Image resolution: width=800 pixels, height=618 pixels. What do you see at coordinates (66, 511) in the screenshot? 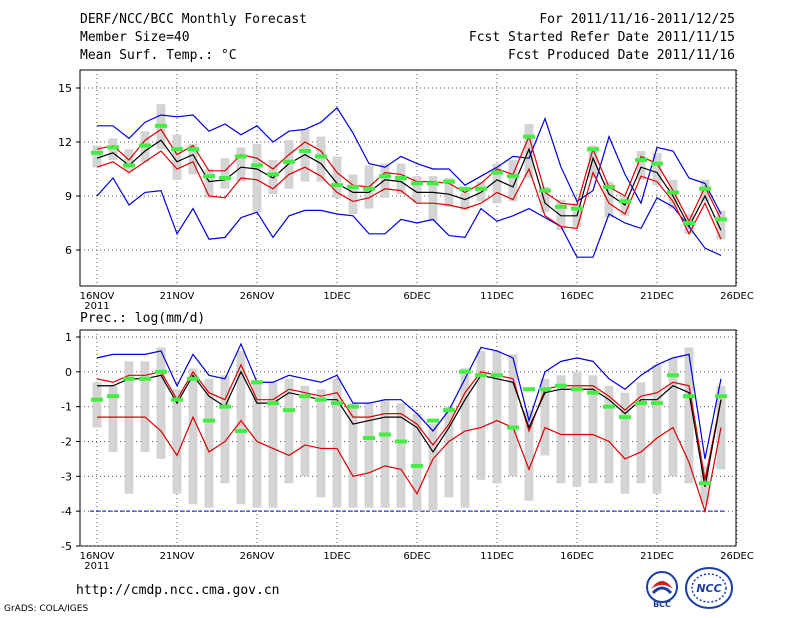
I see `y-tick-label: -4` at bounding box center [66, 511].